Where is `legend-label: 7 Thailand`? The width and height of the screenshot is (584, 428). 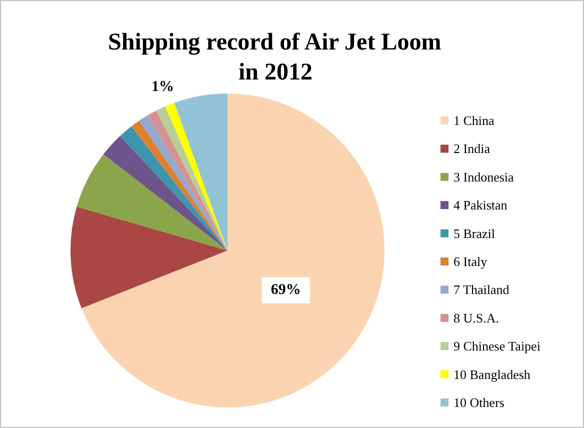
legend-label: 7 Thailand is located at coordinates (482, 290).